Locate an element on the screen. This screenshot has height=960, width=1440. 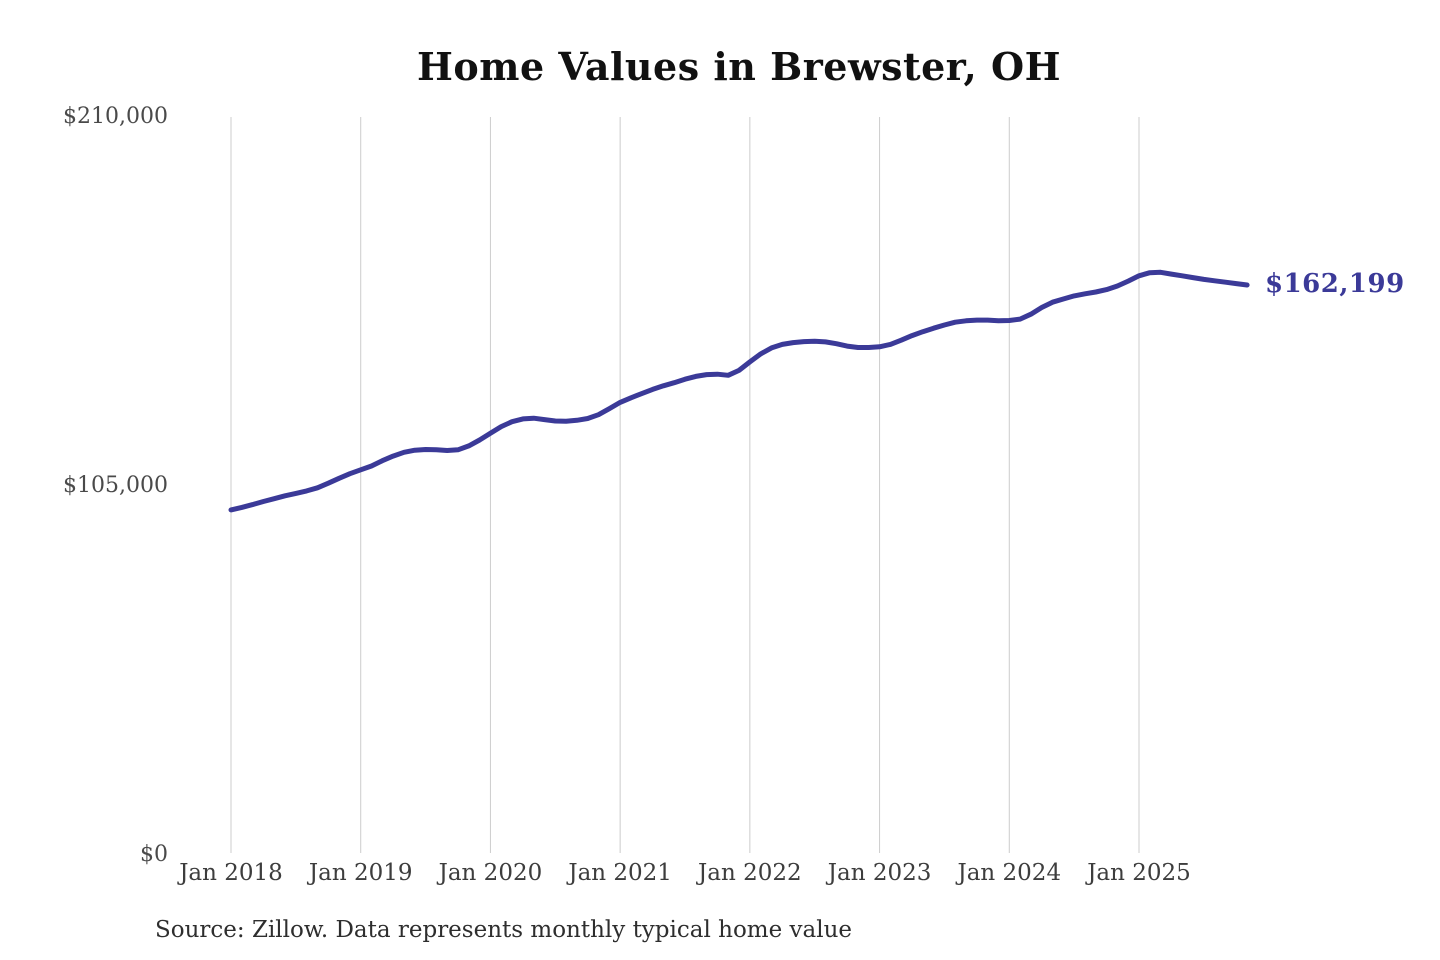
x-tick-label: Jan 2018 is located at coordinates (231, 873).